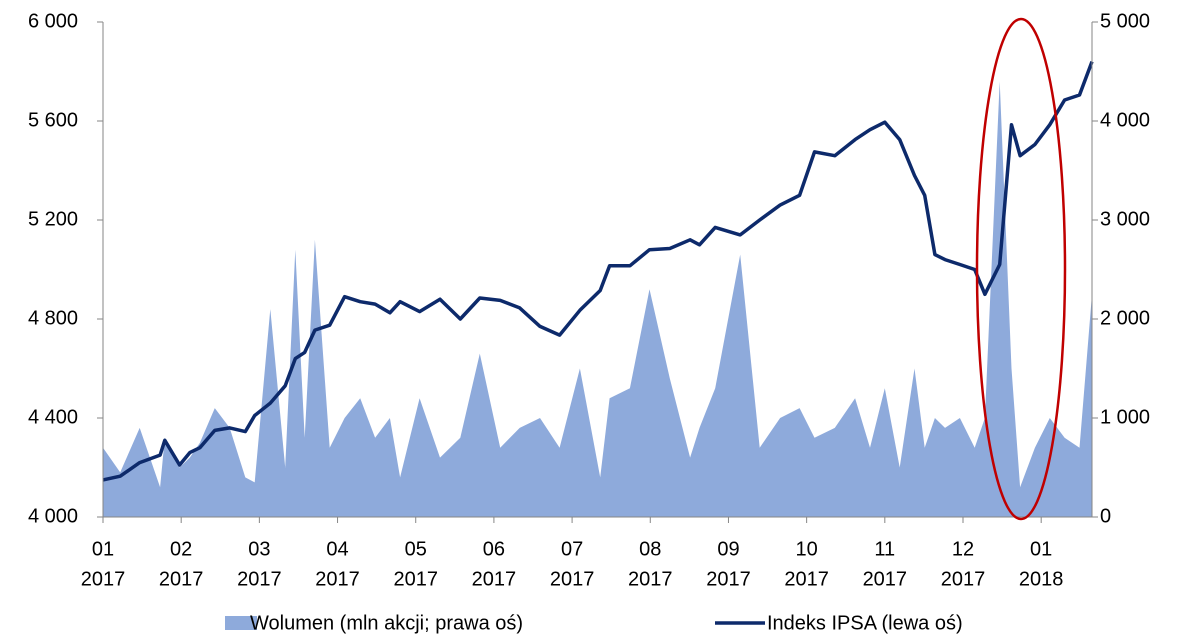 This screenshot has height=642, width=1189. What do you see at coordinates (53, 21) in the screenshot?
I see `y-tick-label: 6 000` at bounding box center [53, 21].